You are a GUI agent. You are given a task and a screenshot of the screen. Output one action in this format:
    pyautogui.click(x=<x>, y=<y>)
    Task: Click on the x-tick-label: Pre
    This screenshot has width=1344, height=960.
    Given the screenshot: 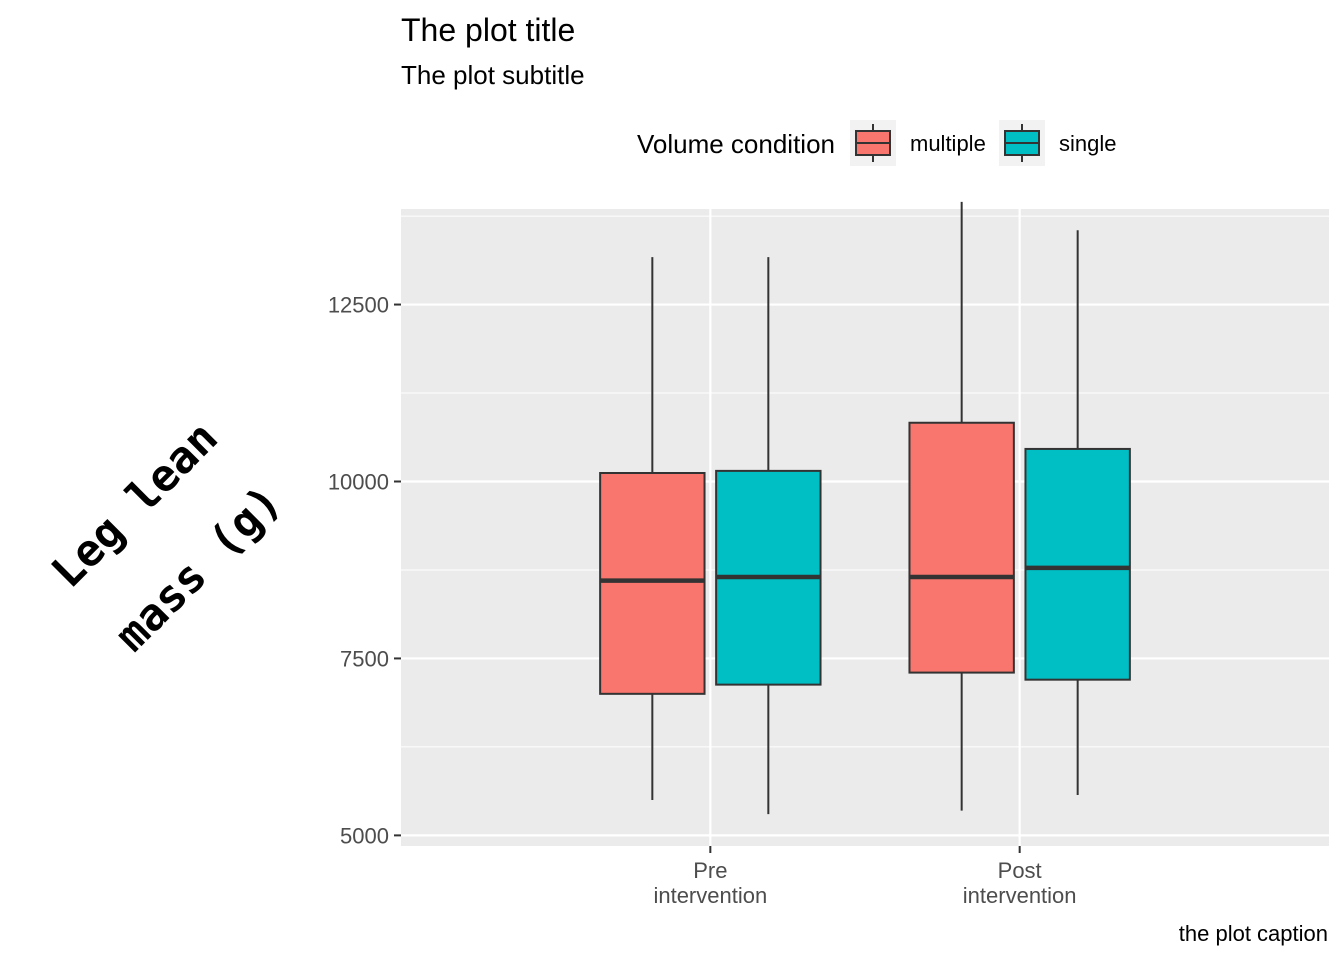 What is the action you would take?
    pyautogui.click(x=710, y=870)
    